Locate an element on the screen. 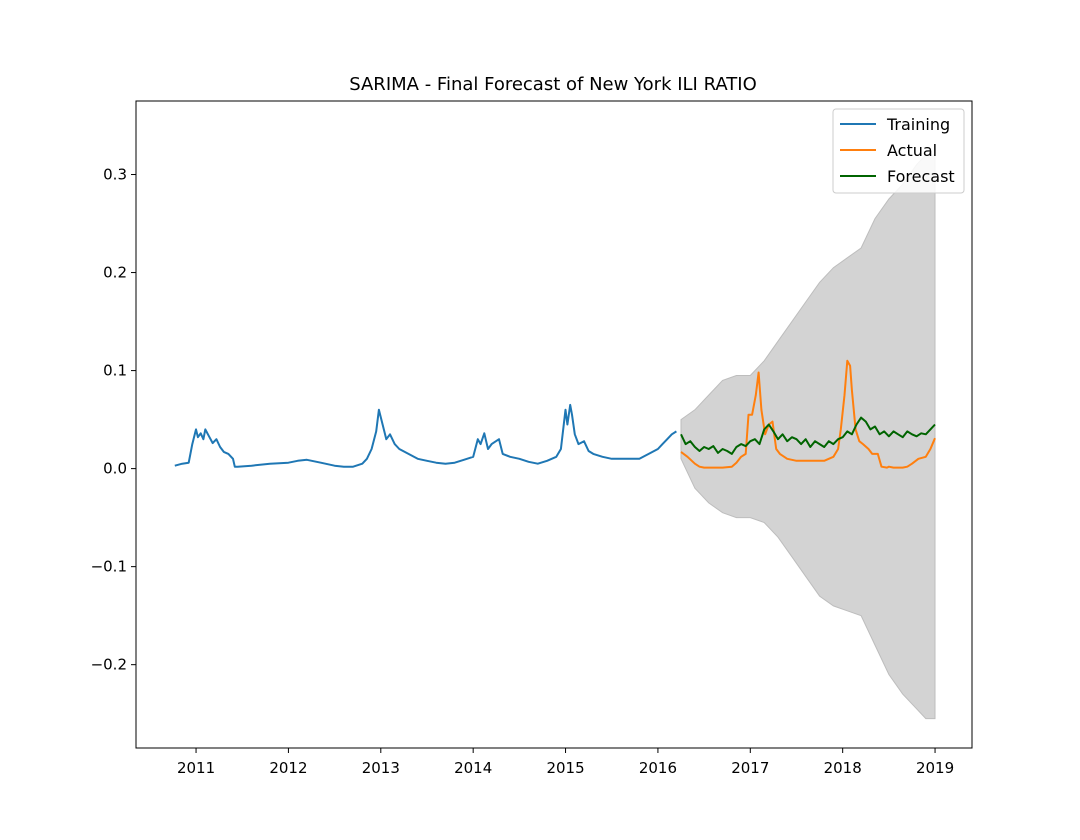 The height and width of the screenshot is (840, 1080). x-tick-label: 2018 is located at coordinates (843, 768).